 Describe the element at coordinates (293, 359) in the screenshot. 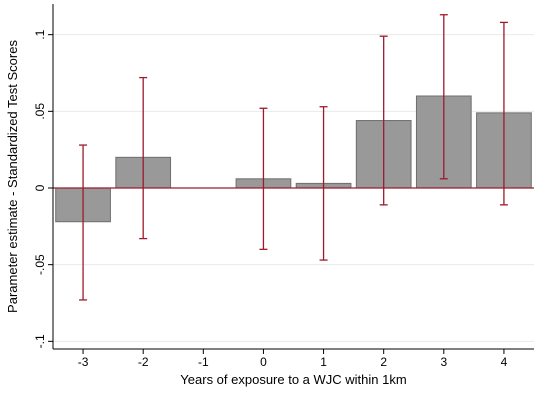

I see `x-axis-ticks: -3 -2 -1 0 1 2 3 4` at that location.